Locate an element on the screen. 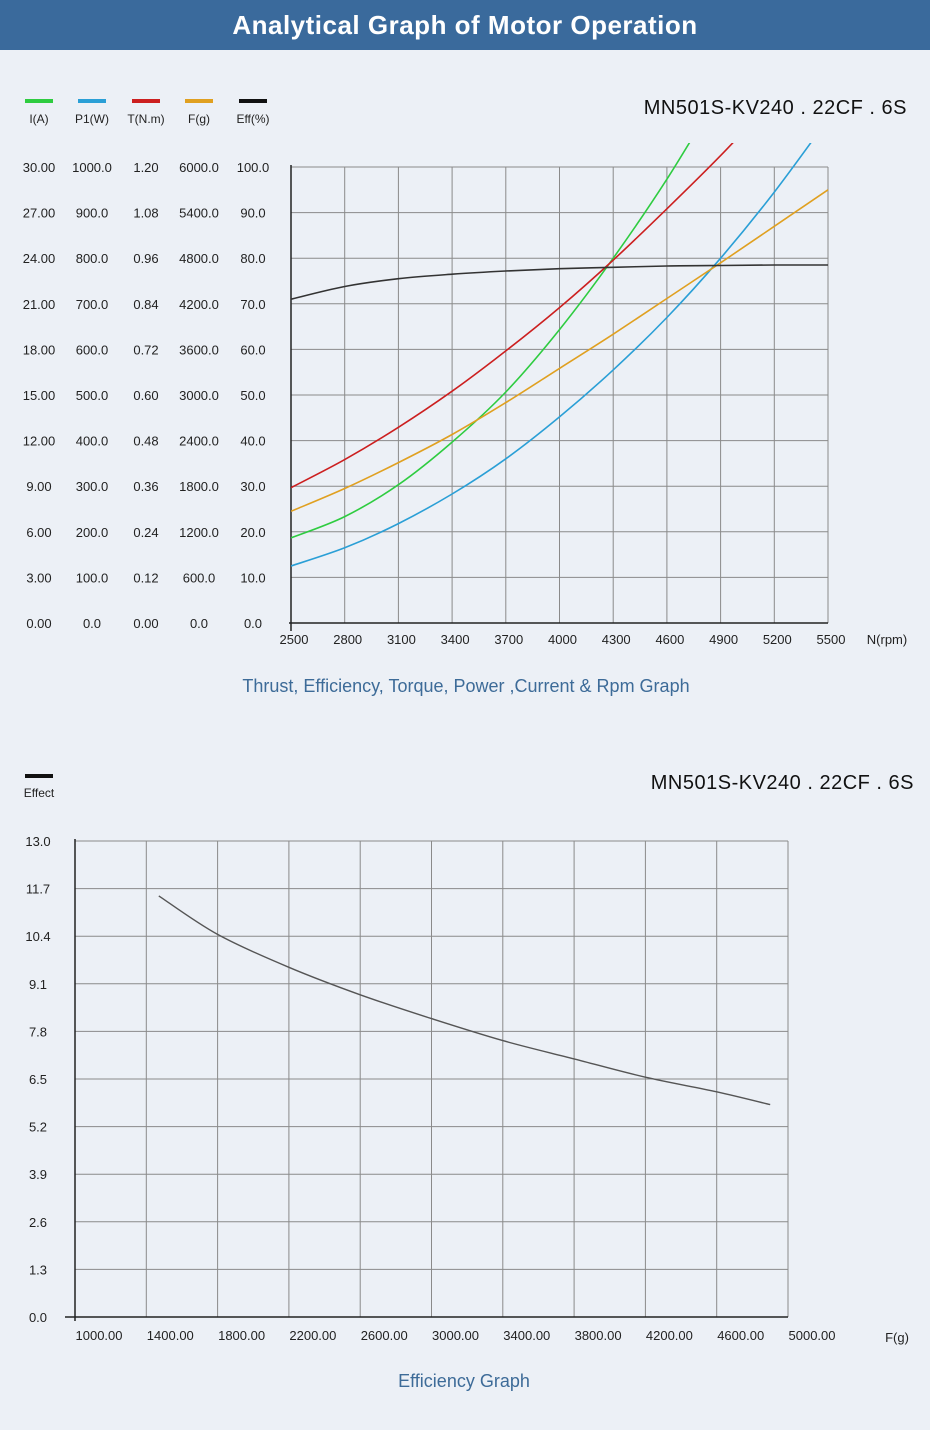  y-tick-label: 10.0 is located at coordinates (252, 577).